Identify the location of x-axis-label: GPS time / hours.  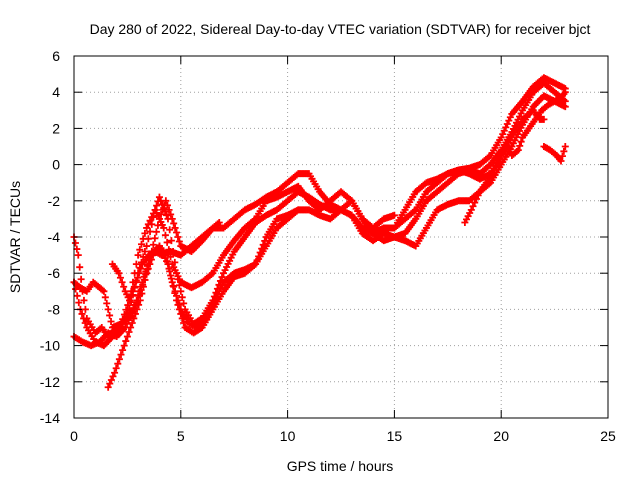
(340, 466).